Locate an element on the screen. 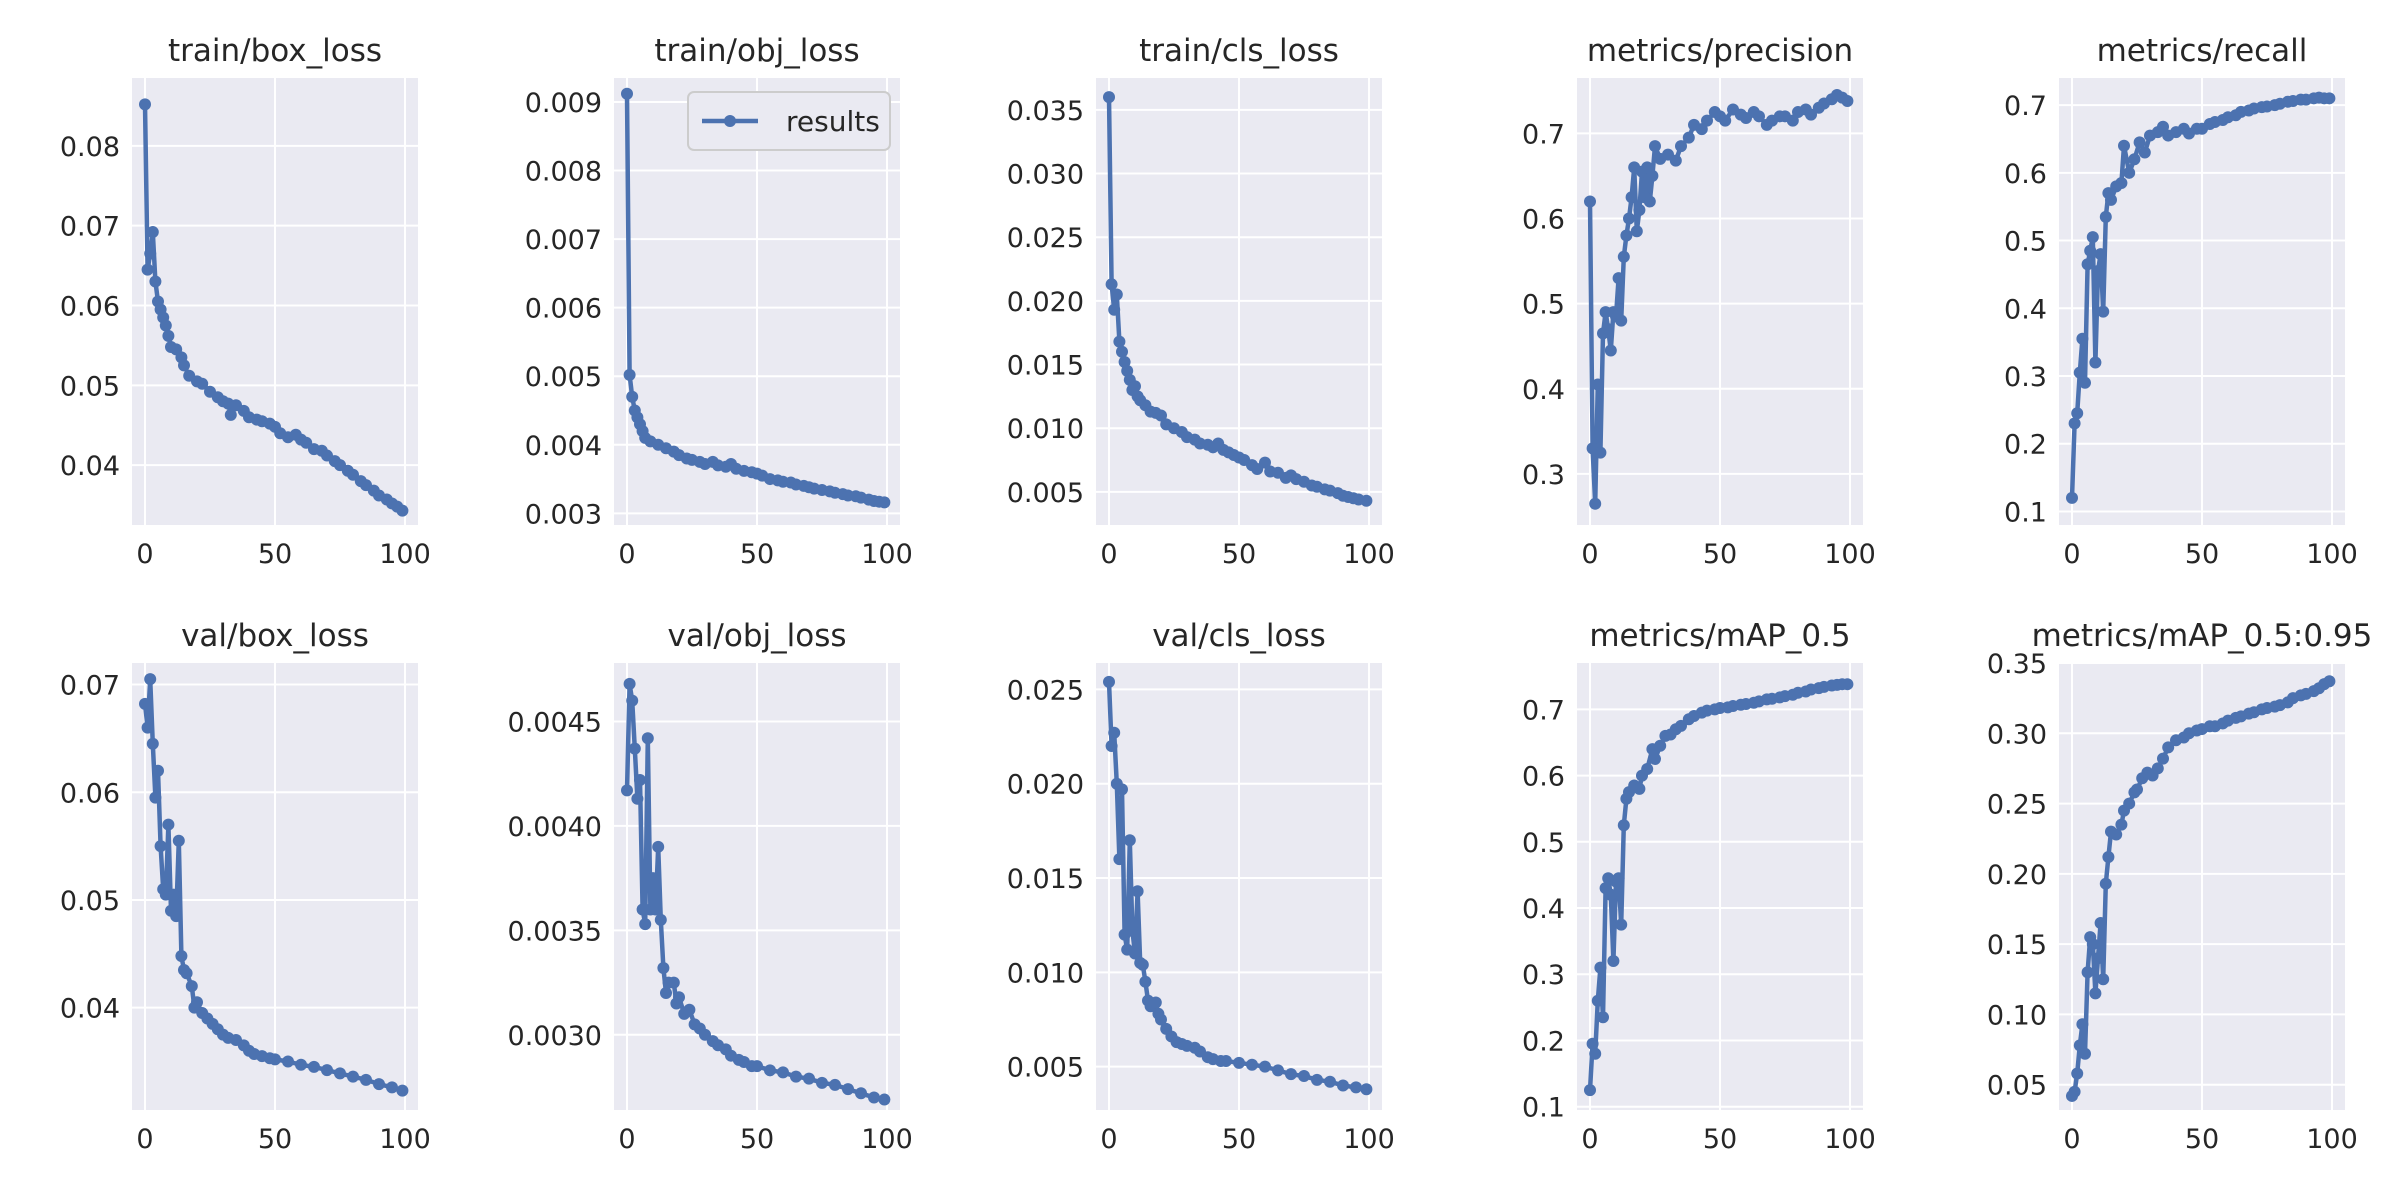 This screenshot has height=1200, width=2400. chart-title: val/box_loss is located at coordinates (275, 636).